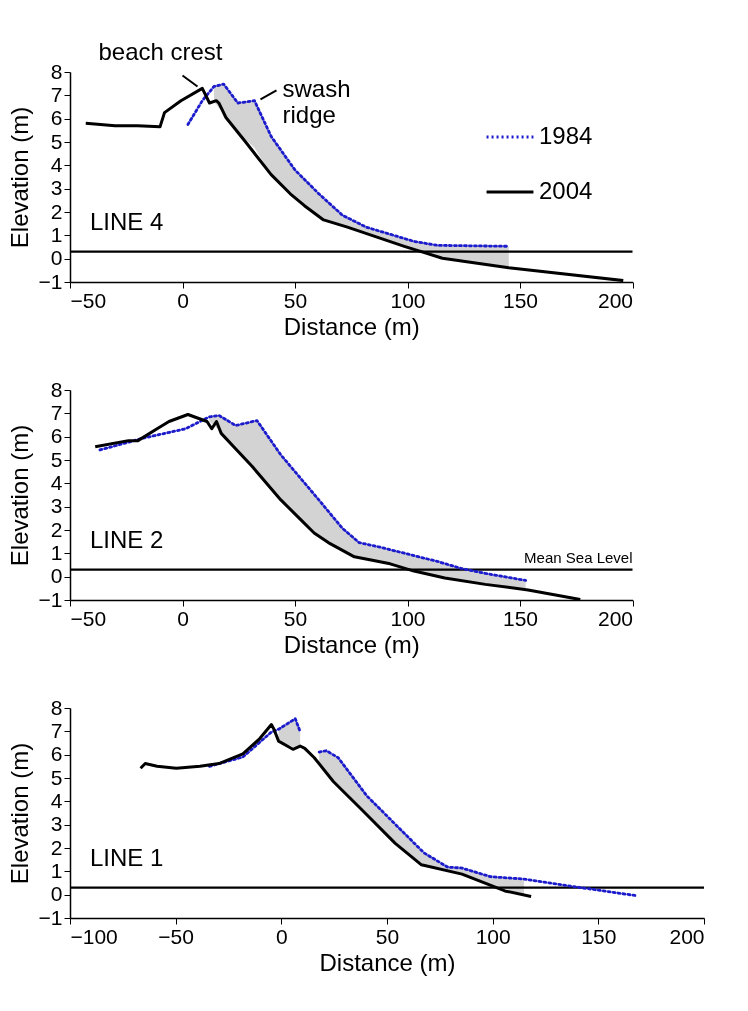 Image resolution: width=748 pixels, height=1011 pixels. I want to click on annotation: LINE 1, so click(127, 858).